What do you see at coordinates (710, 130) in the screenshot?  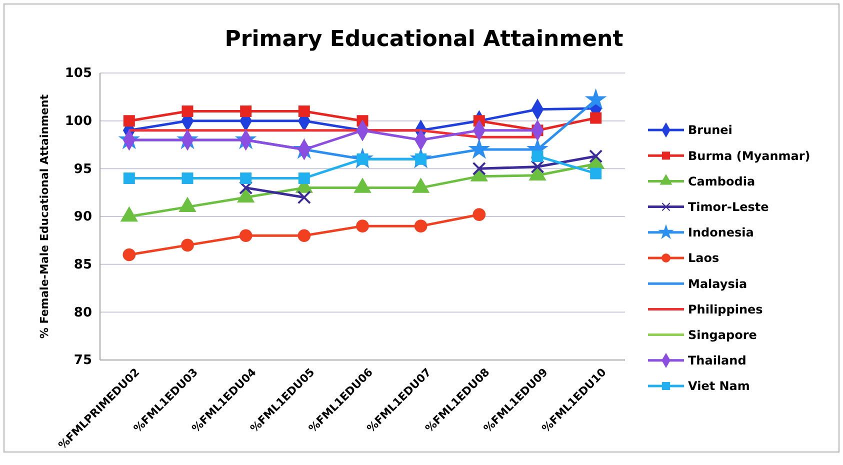 I see `legend-label: Brunei` at bounding box center [710, 130].